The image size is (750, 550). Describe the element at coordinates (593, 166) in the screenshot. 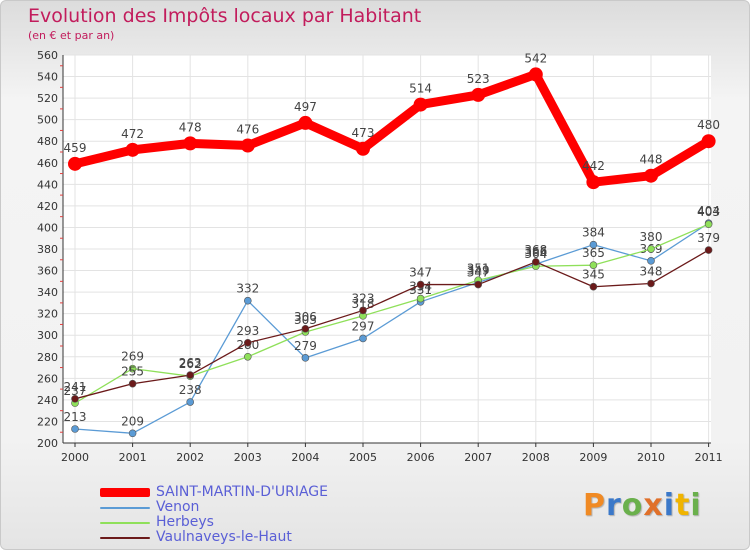

I see `data-label: 442` at that location.